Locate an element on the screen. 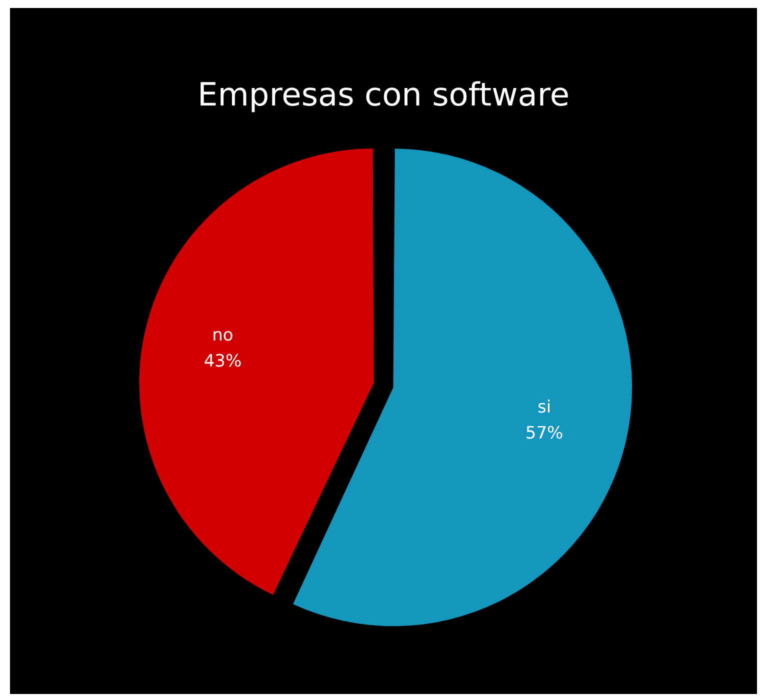  slice-label: no is located at coordinates (223, 336).